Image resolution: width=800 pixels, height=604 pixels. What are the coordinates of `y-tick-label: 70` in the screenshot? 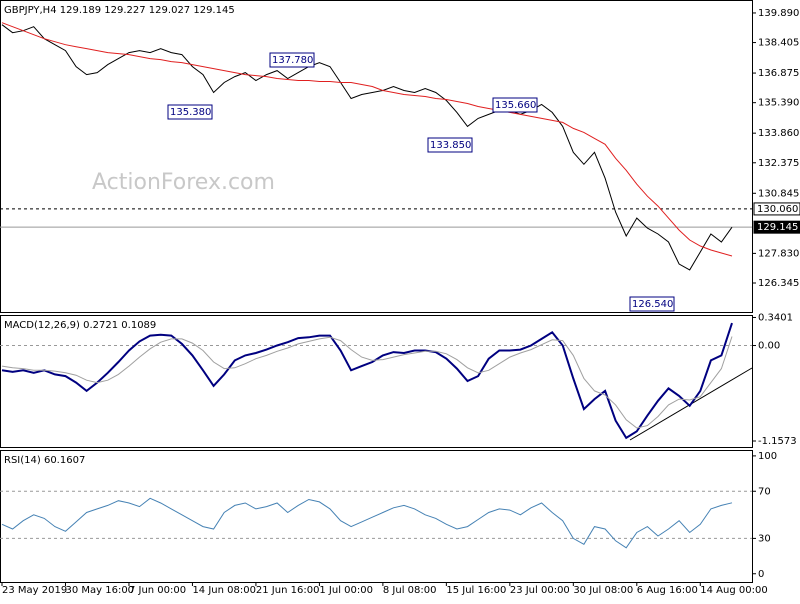 It's located at (764, 491).